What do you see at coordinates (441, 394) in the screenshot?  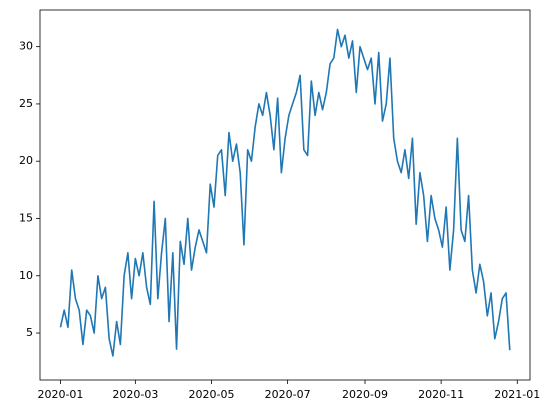 I see `x-tick-label: 2020-11` at bounding box center [441, 394].